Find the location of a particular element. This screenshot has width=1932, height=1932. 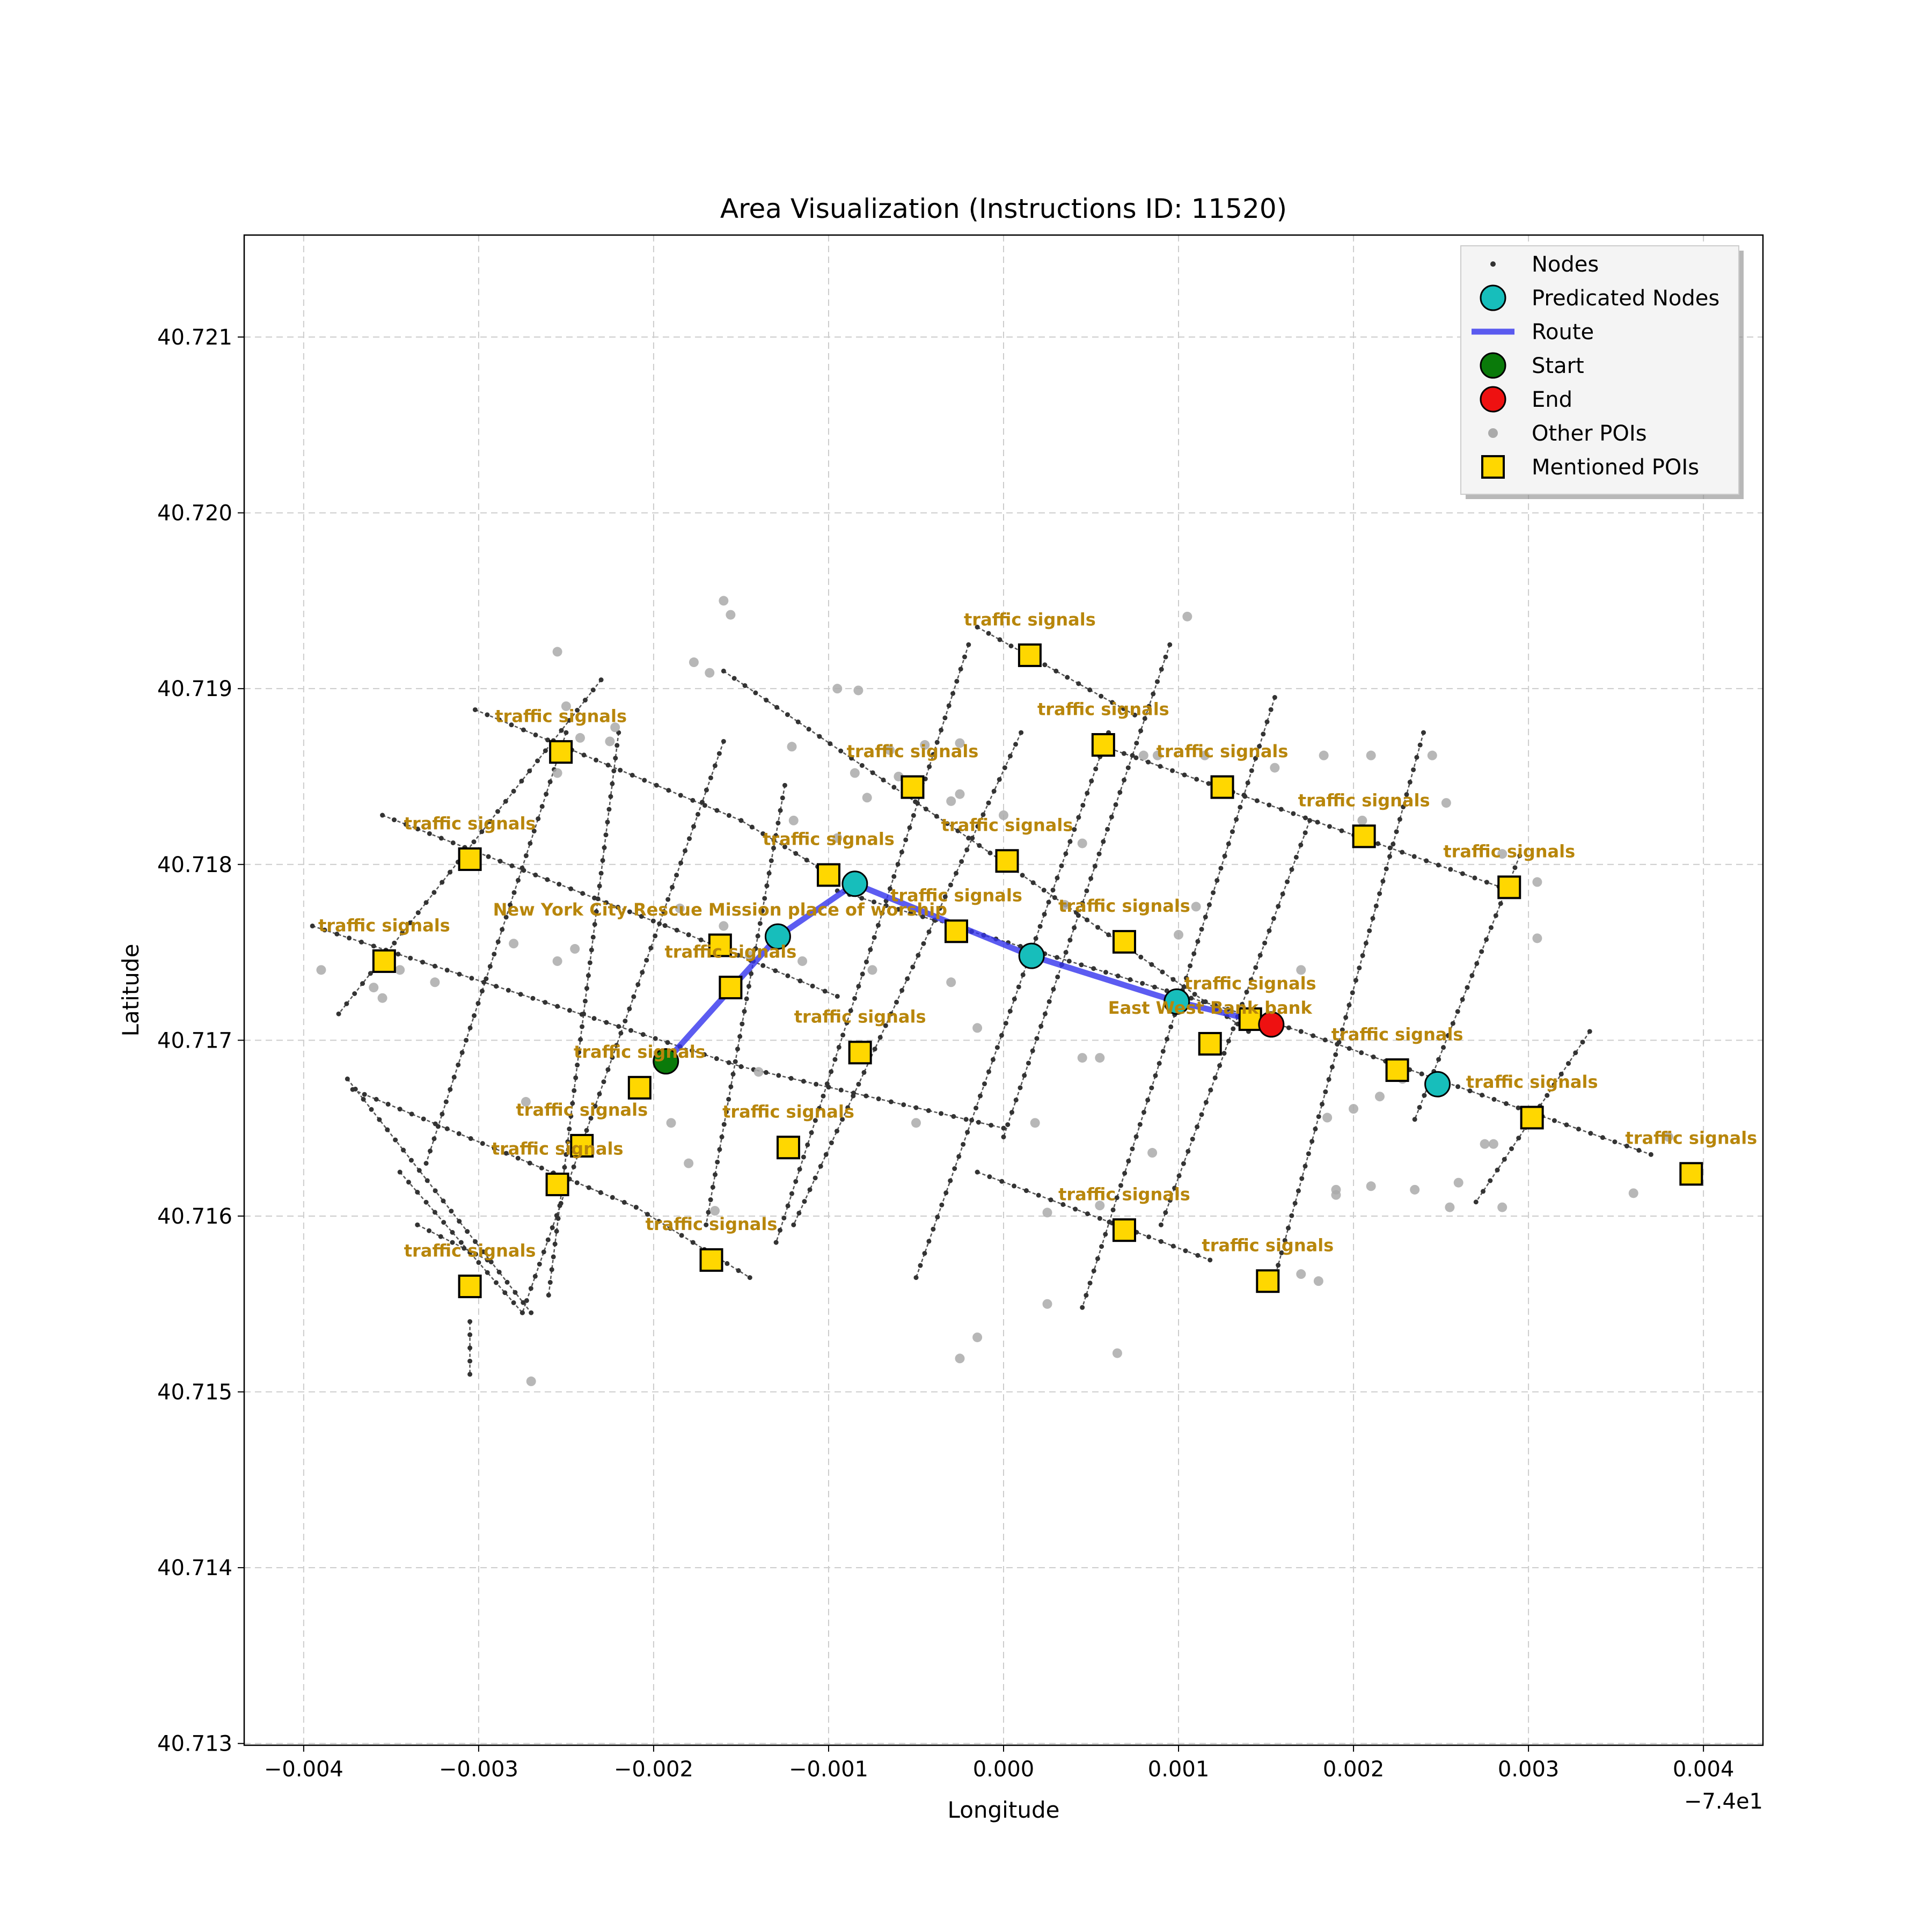

y-tick-label: 40.715 is located at coordinates (194, 1392).